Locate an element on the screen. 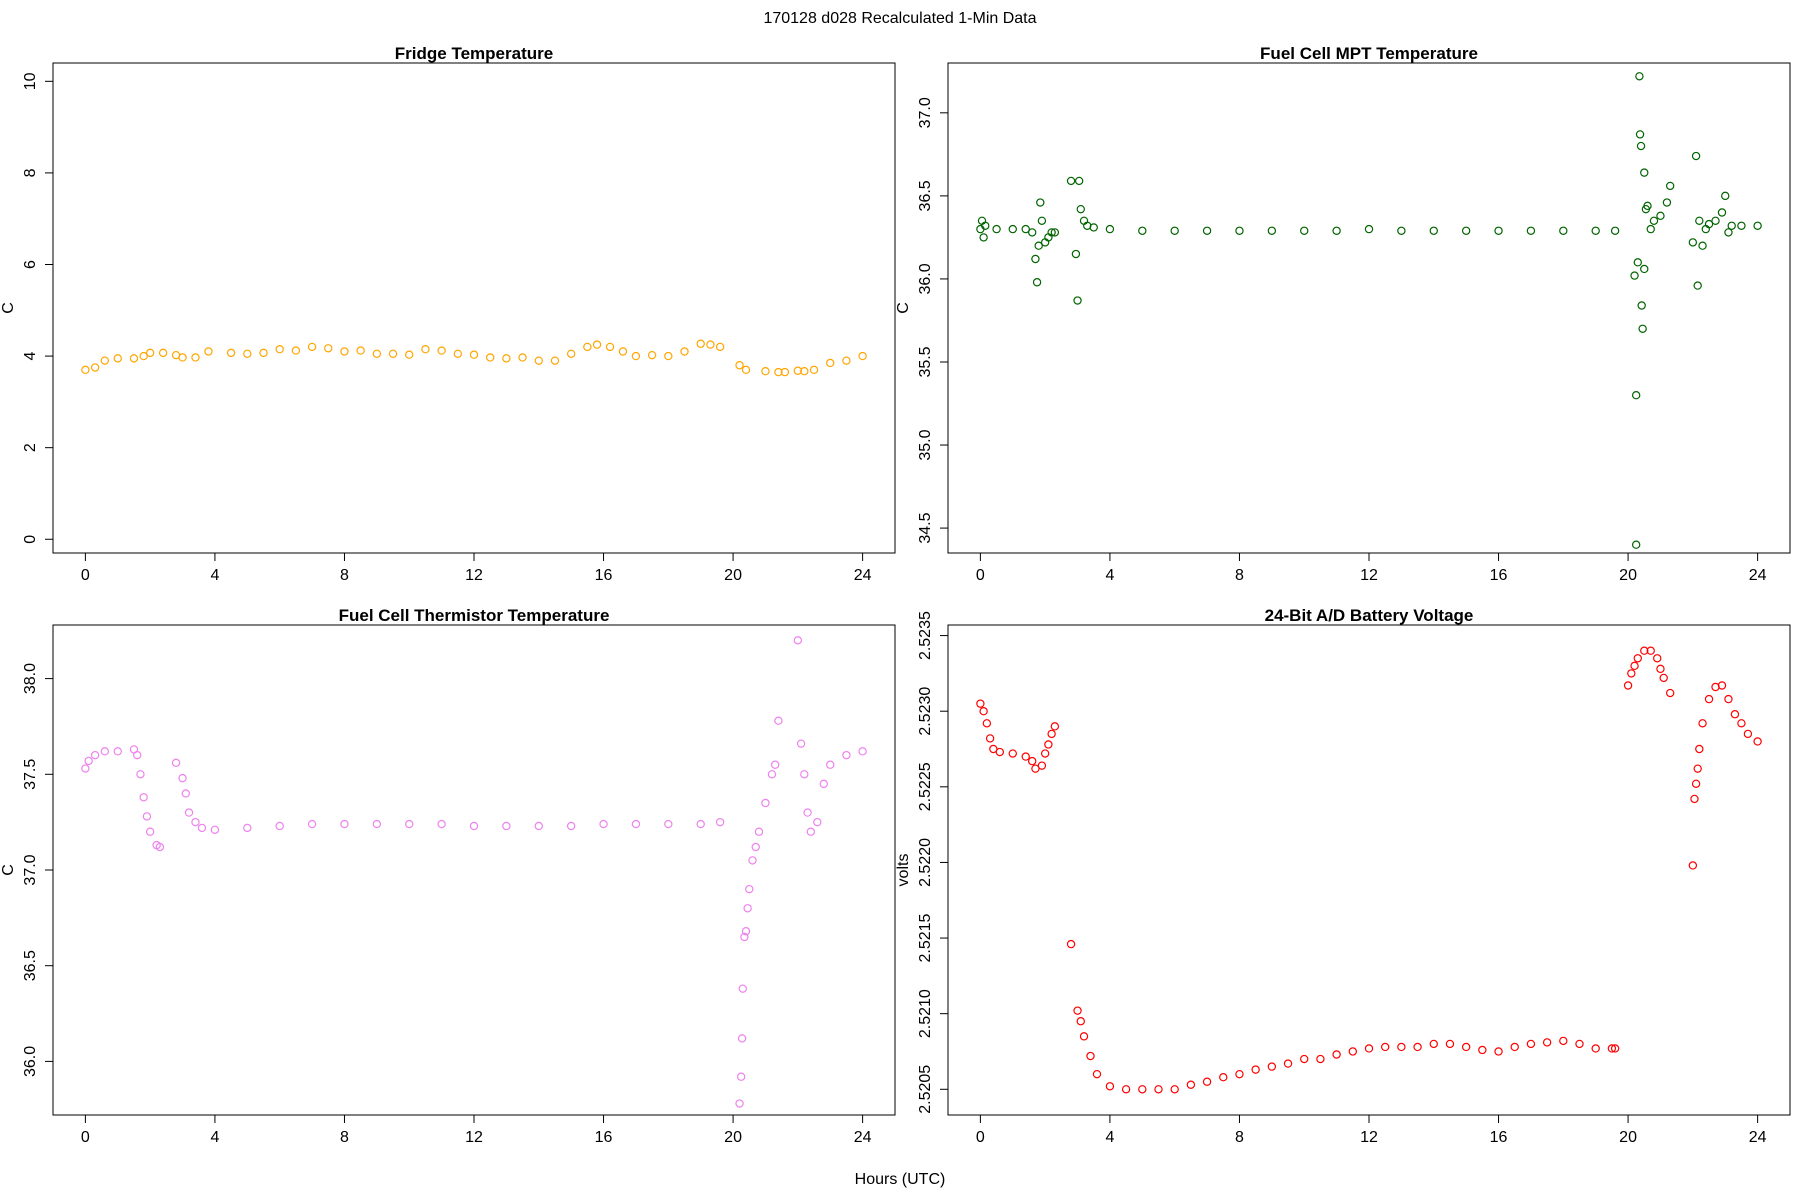 The width and height of the screenshot is (1800, 1200). x-tick-label: 20 is located at coordinates (733, 1137).